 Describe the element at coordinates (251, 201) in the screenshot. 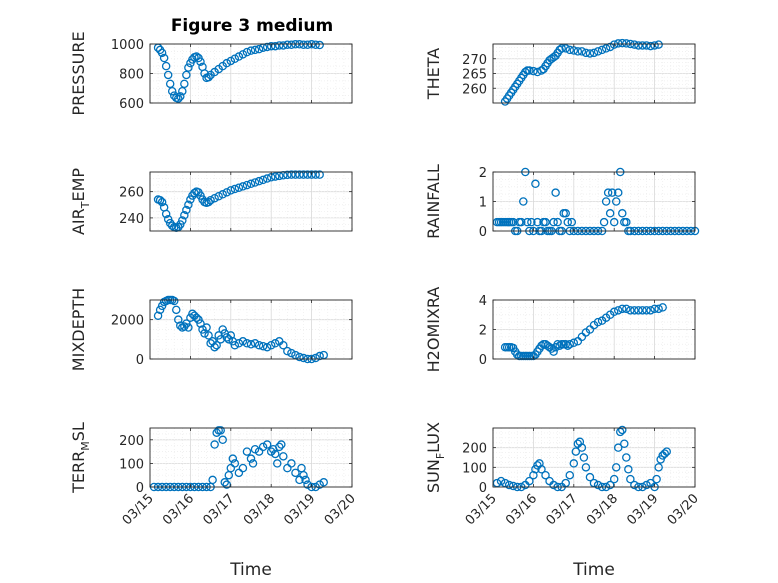

I see `plot-area` at that location.